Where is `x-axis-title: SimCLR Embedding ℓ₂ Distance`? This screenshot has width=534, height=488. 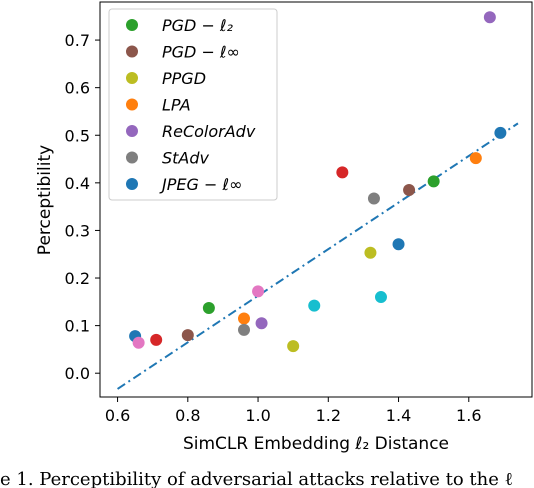 x-axis-title: SimCLR Embedding ℓ₂ Distance is located at coordinates (316, 444).